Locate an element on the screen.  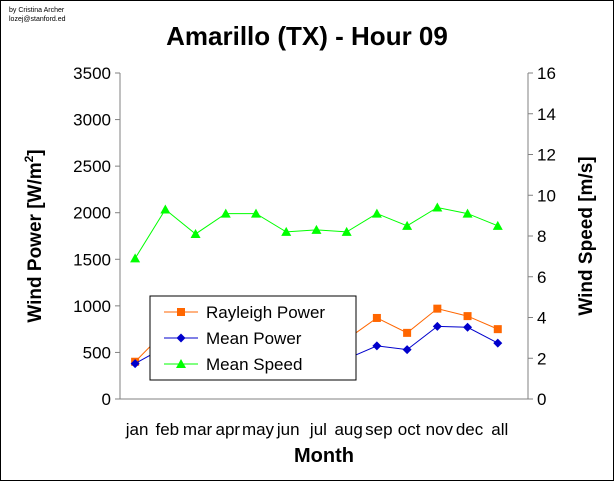
x-tick-label: aug is located at coordinates (348, 429).